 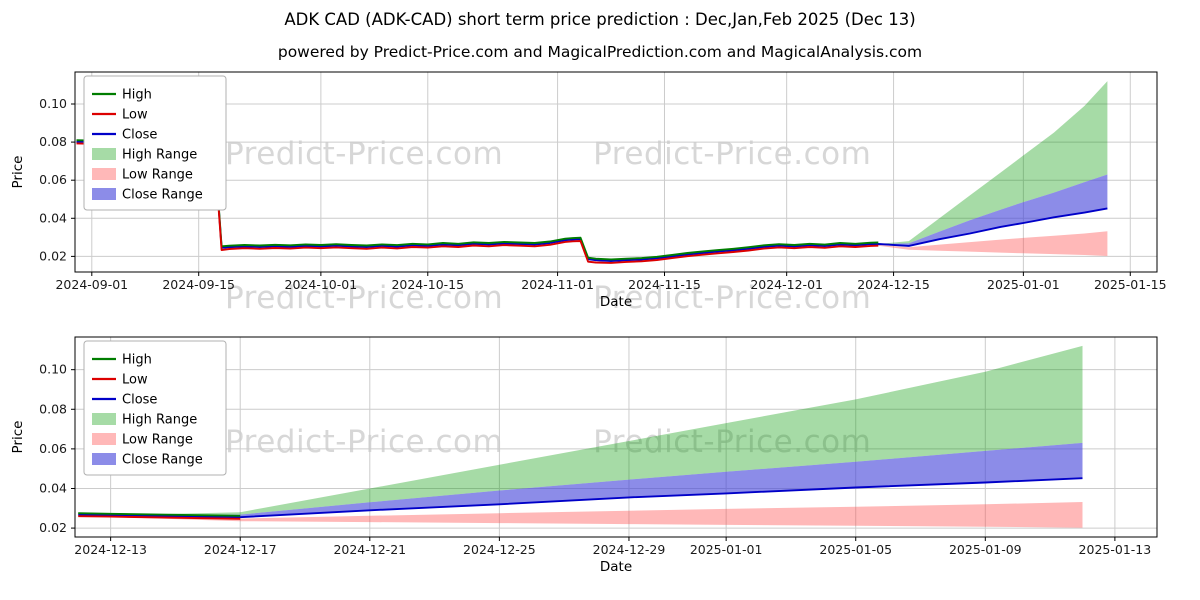 What do you see at coordinates (159, 514) in the screenshot?
I see `high-line` at bounding box center [159, 514].